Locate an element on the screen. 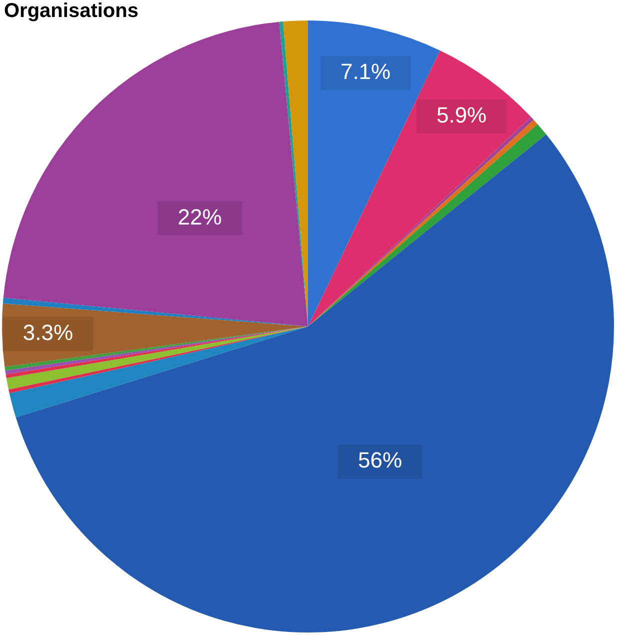  data-label: 5.9% is located at coordinates (461, 115).